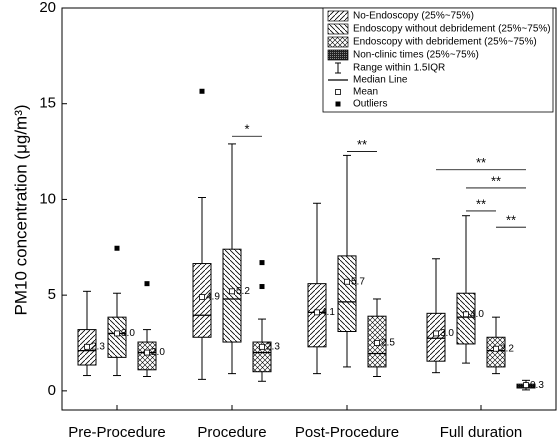 Image resolution: width=560 pixels, height=443 pixels. What do you see at coordinates (380, 80) in the screenshot?
I see `legend-label: Median Line` at bounding box center [380, 80].